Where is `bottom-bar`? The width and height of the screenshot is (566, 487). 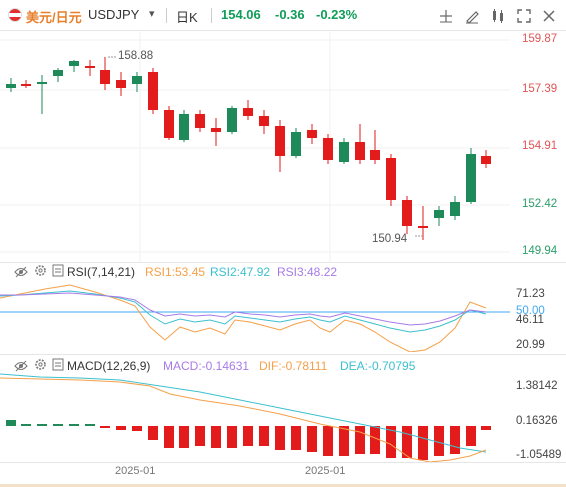
bottom-bar is located at coordinates (283, 485).